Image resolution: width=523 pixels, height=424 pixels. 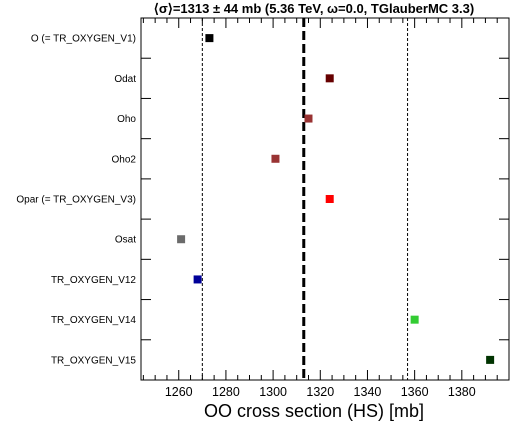 What do you see at coordinates (124, 159) in the screenshot?
I see `category-label: Oho2` at bounding box center [124, 159].